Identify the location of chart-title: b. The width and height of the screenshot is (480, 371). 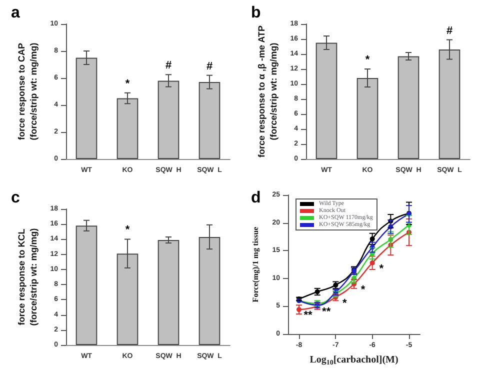
(256, 13).